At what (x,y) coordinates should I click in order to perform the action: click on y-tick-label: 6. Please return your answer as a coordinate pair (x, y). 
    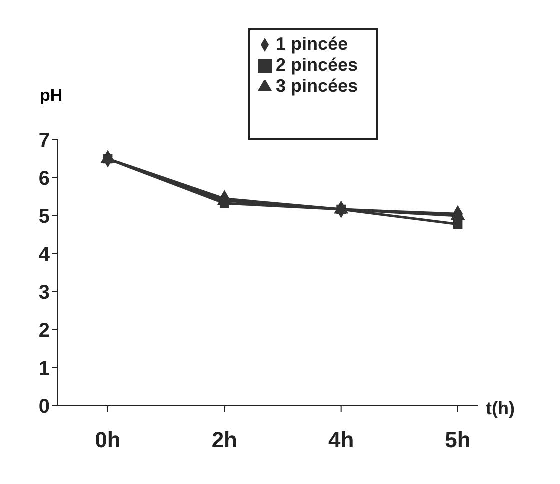
    Looking at the image, I should click on (44, 179).